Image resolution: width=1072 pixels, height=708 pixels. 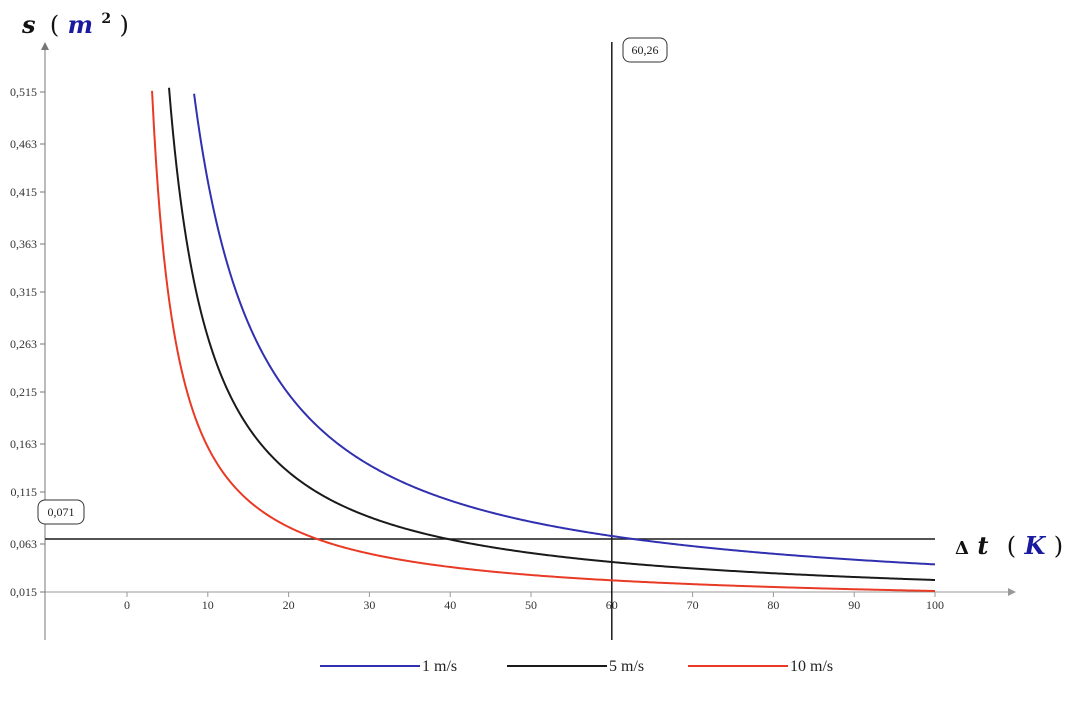 I want to click on legend: 1 m/s 5 m/s 10 m/s, so click(x=576, y=666).